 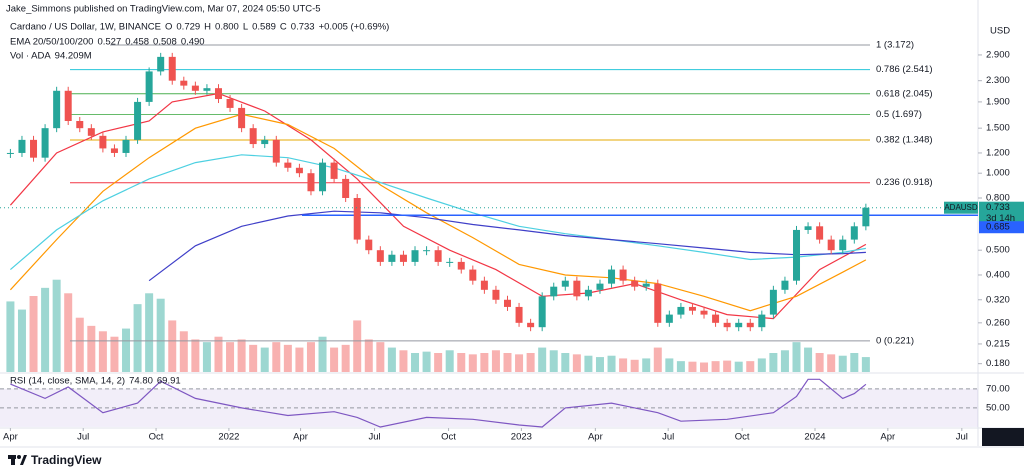 I want to click on ema-label: EMA 20/50/100/200, so click(x=51, y=42).